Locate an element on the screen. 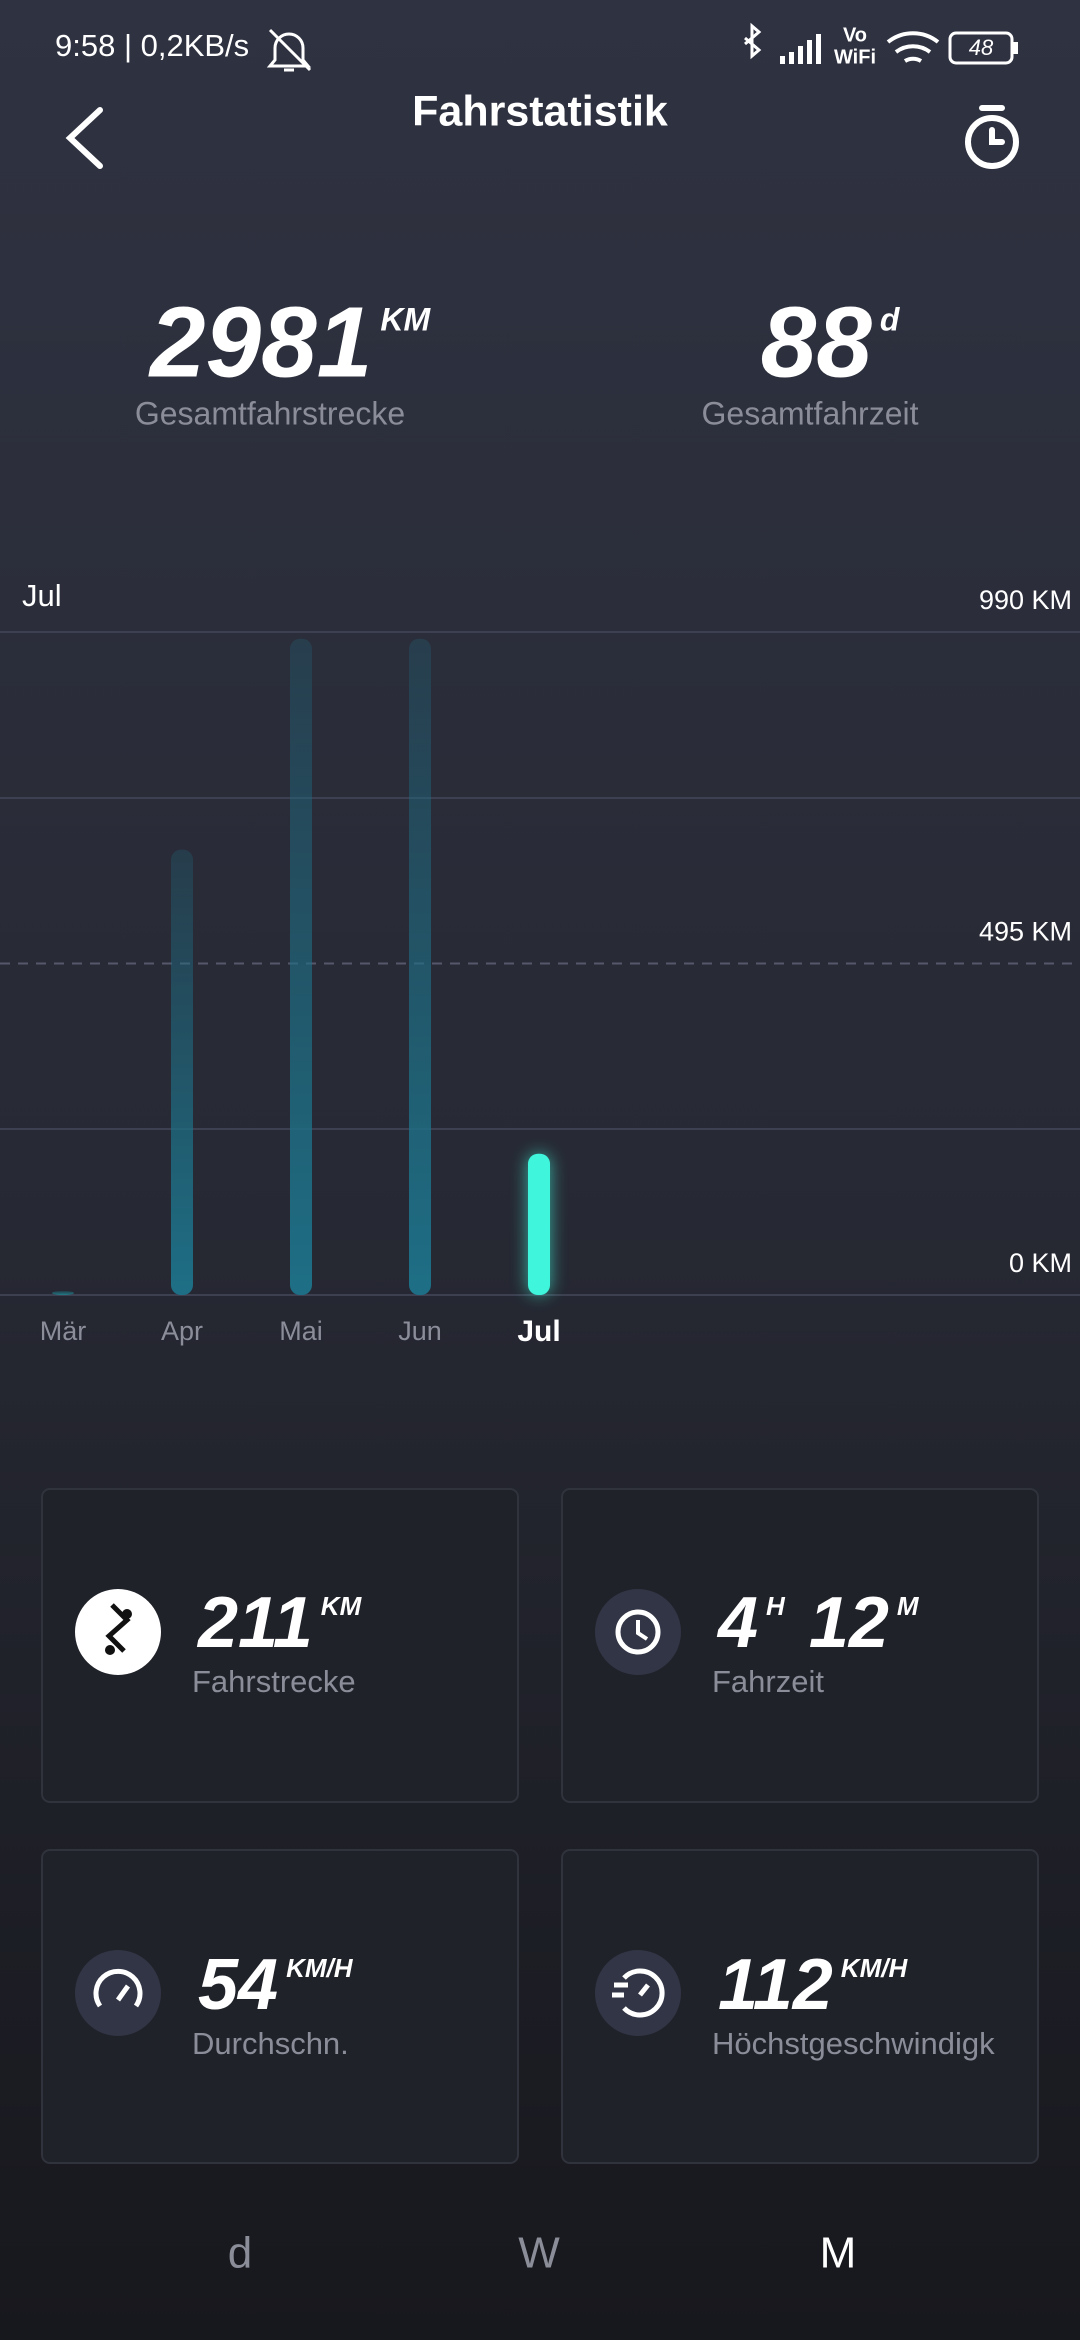 This screenshot has width=1080, height=2340. card-value: 112 is located at coordinates (775, 1985).